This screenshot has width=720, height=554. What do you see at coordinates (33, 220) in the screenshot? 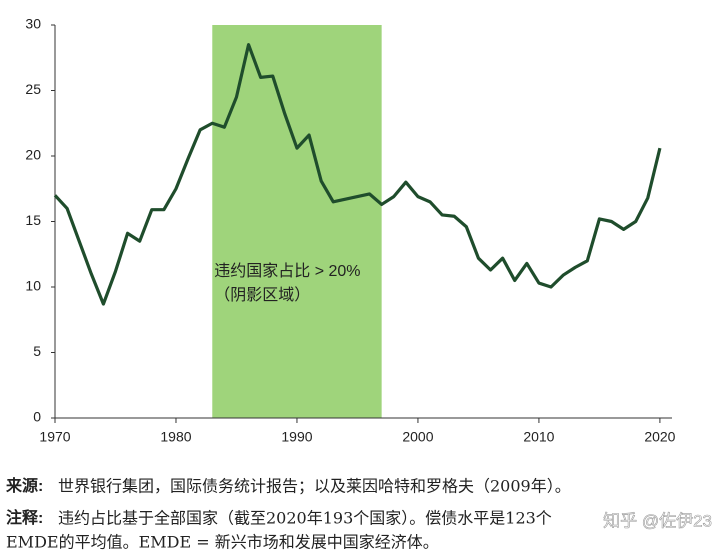
I see `y-tick-label: 15` at bounding box center [33, 220].